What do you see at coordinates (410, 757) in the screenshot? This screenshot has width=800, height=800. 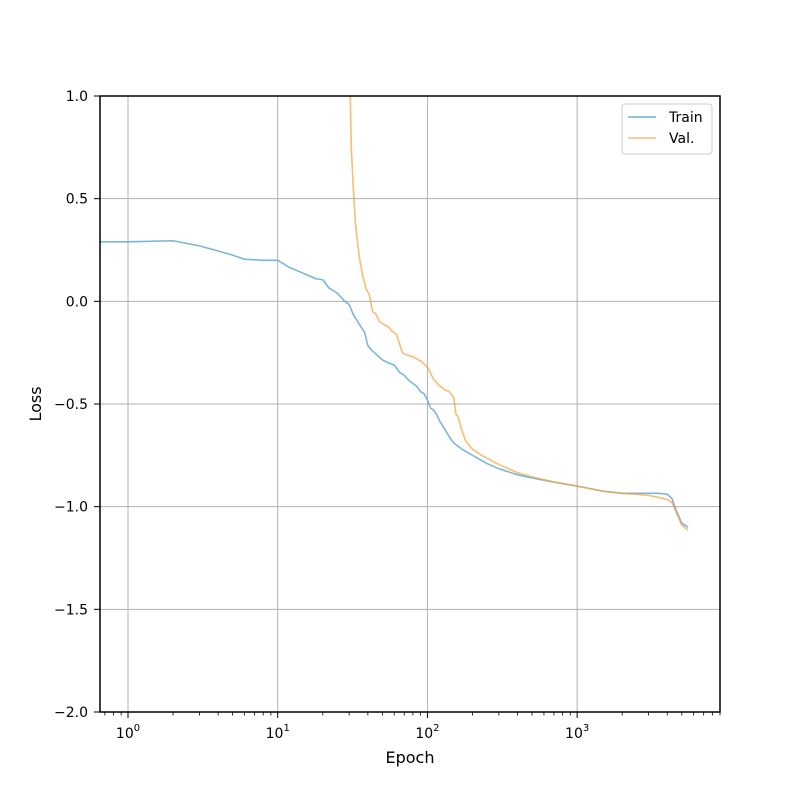 I see `x-axis-label: Epoch` at bounding box center [410, 757].